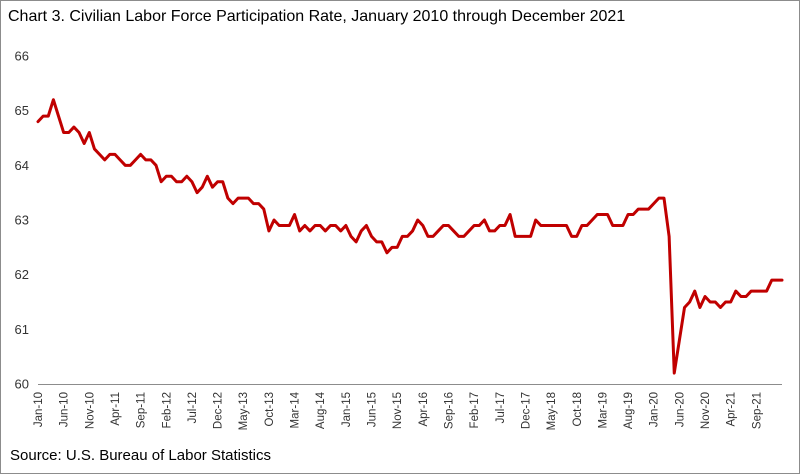 The image size is (800, 475). What do you see at coordinates (526, 410) in the screenshot?
I see `x-tick-label: Dec-17` at bounding box center [526, 410].